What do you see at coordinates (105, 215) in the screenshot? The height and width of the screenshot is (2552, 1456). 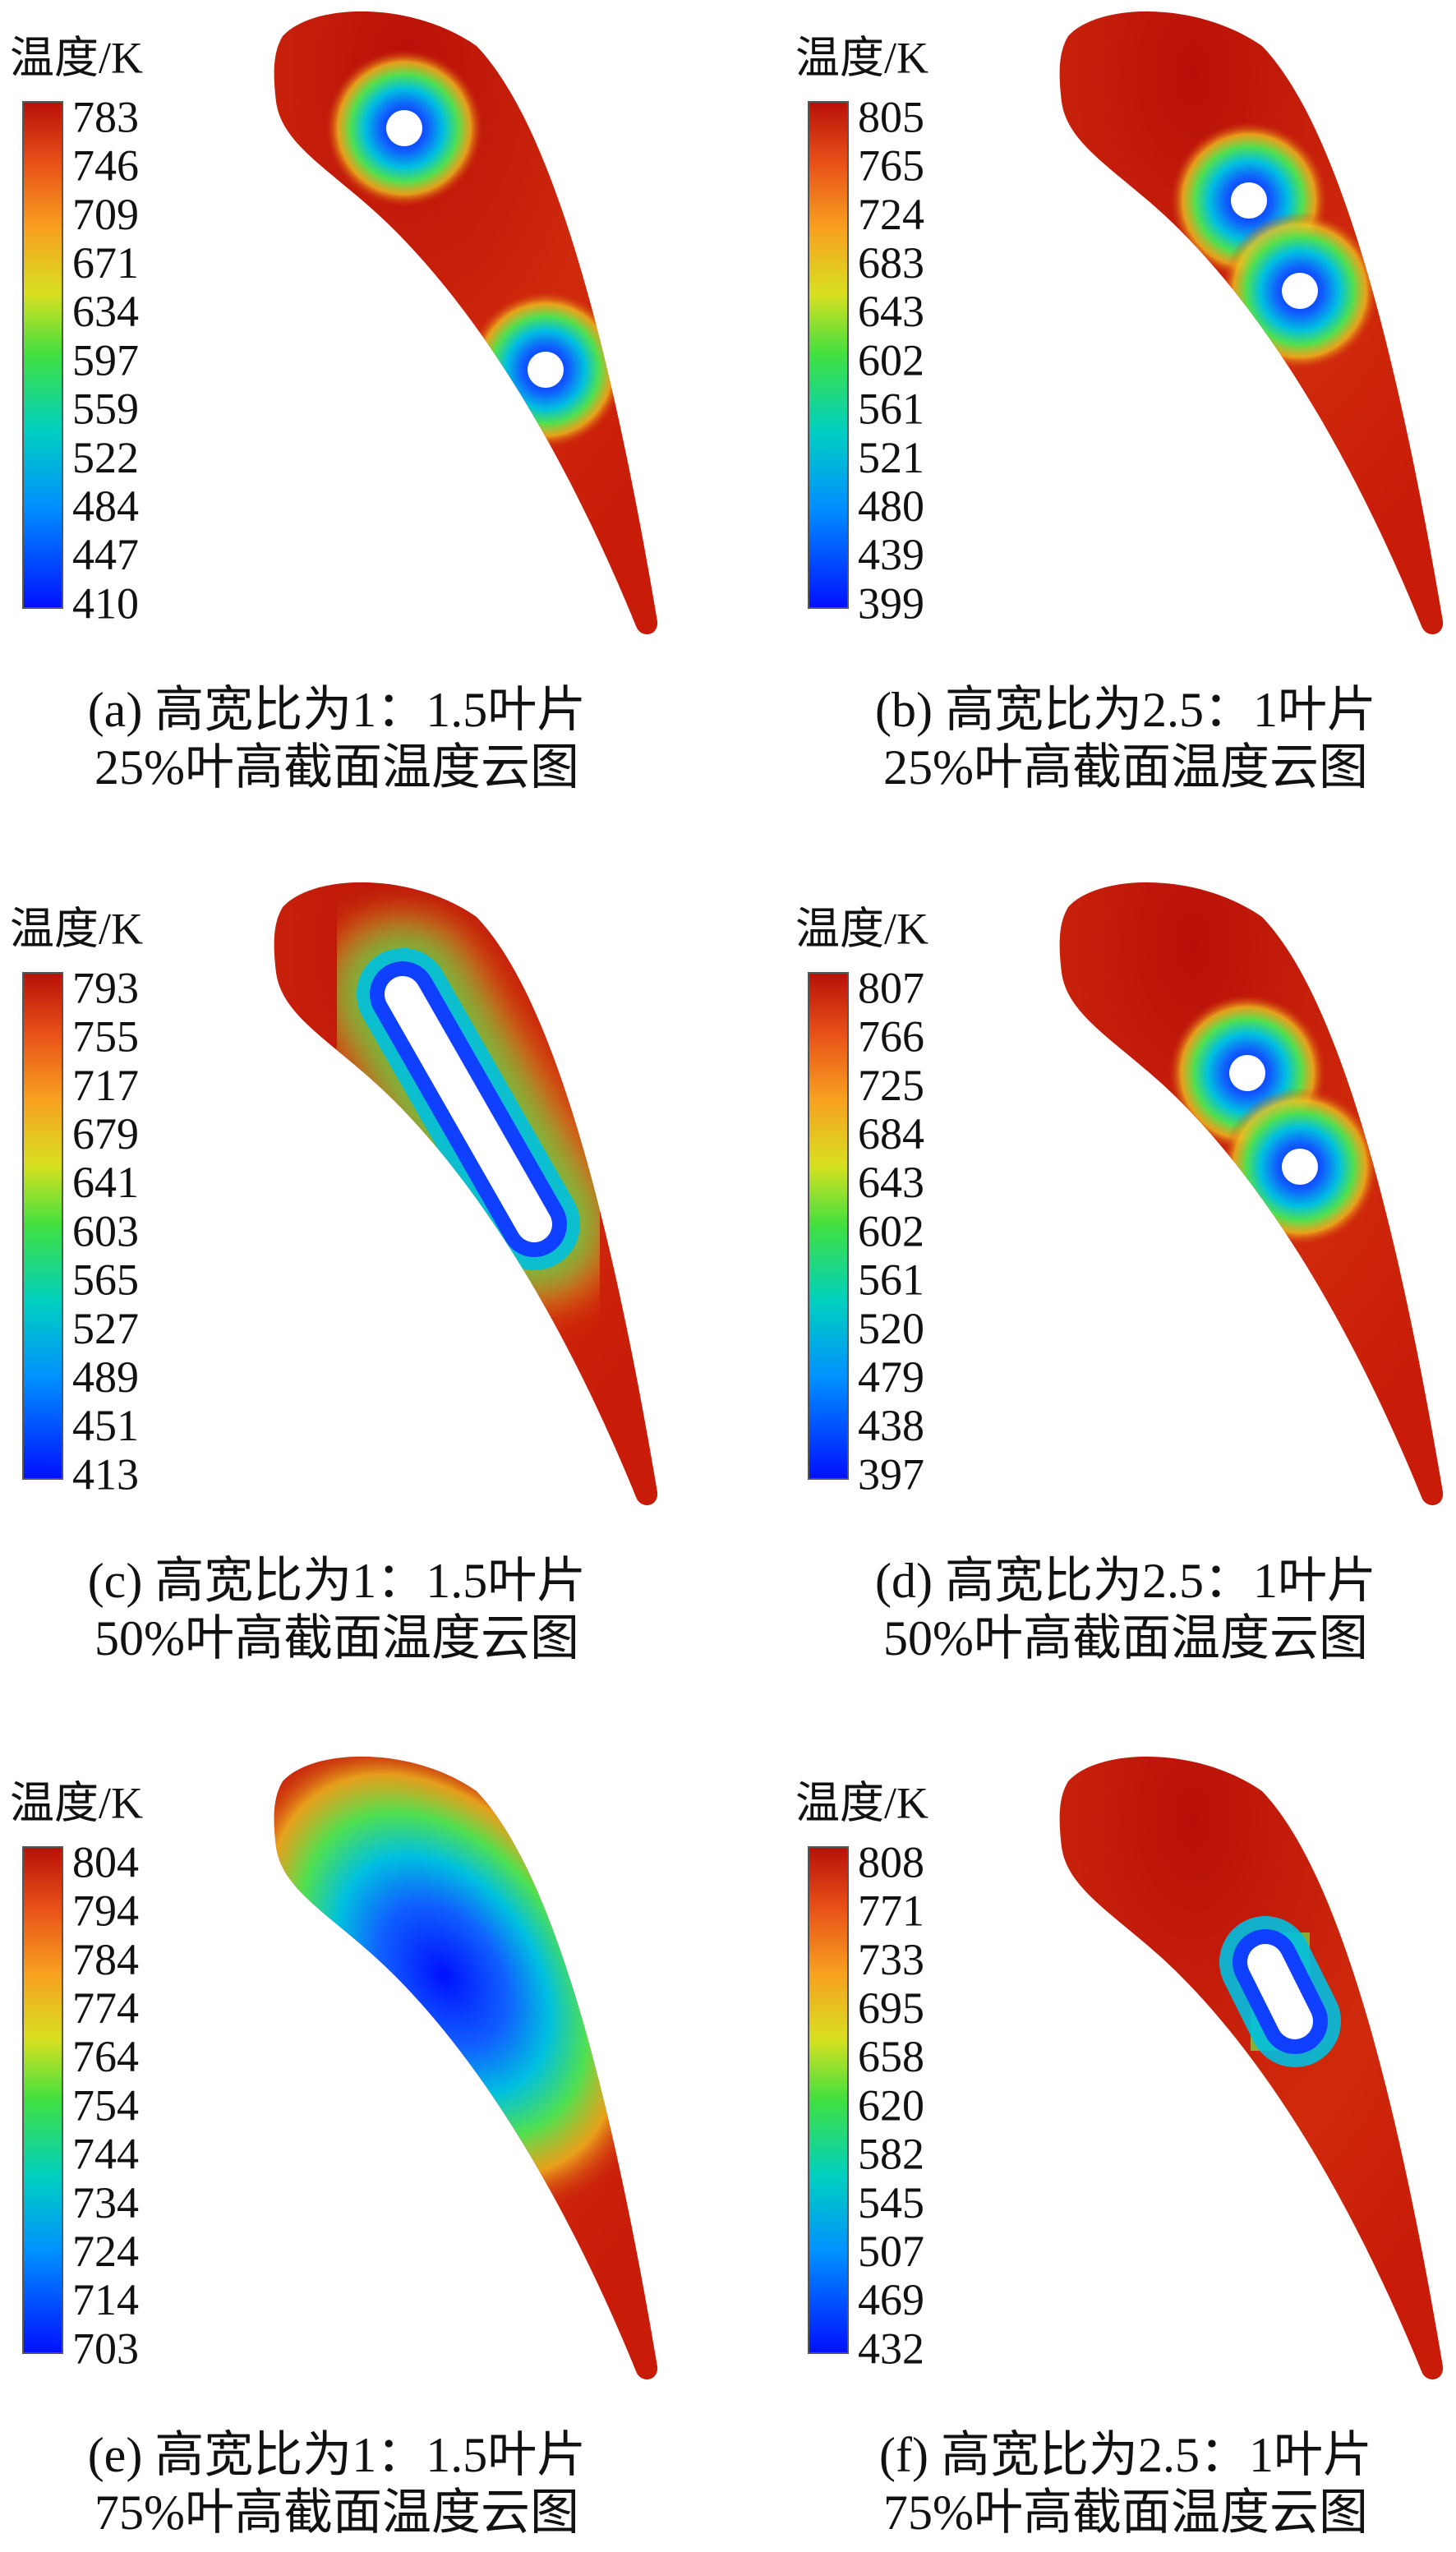 I see `colorbar-tick-label: 709` at bounding box center [105, 215].